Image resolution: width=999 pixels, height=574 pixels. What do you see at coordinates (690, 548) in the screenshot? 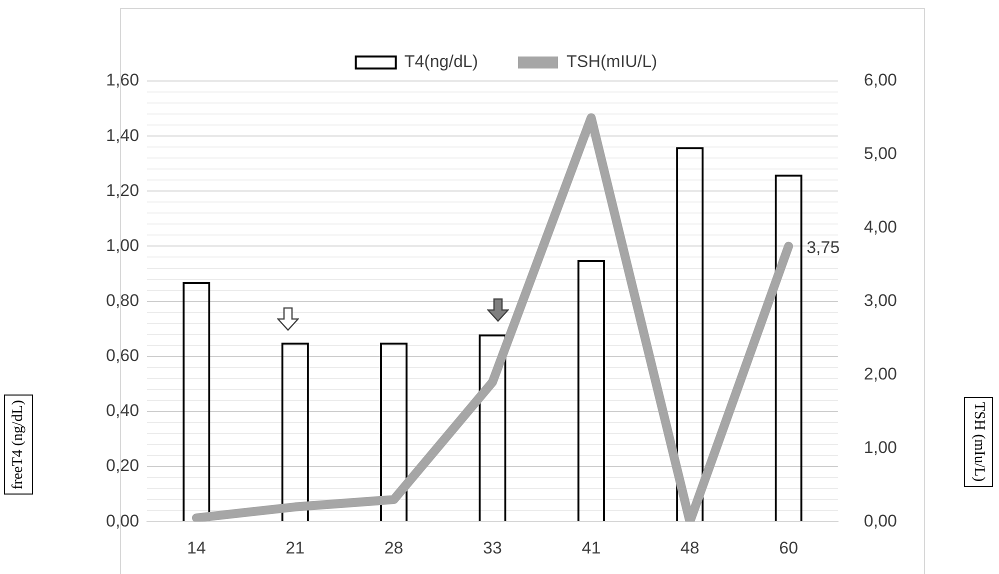
I see `x-tick-label: 48` at bounding box center [690, 548].